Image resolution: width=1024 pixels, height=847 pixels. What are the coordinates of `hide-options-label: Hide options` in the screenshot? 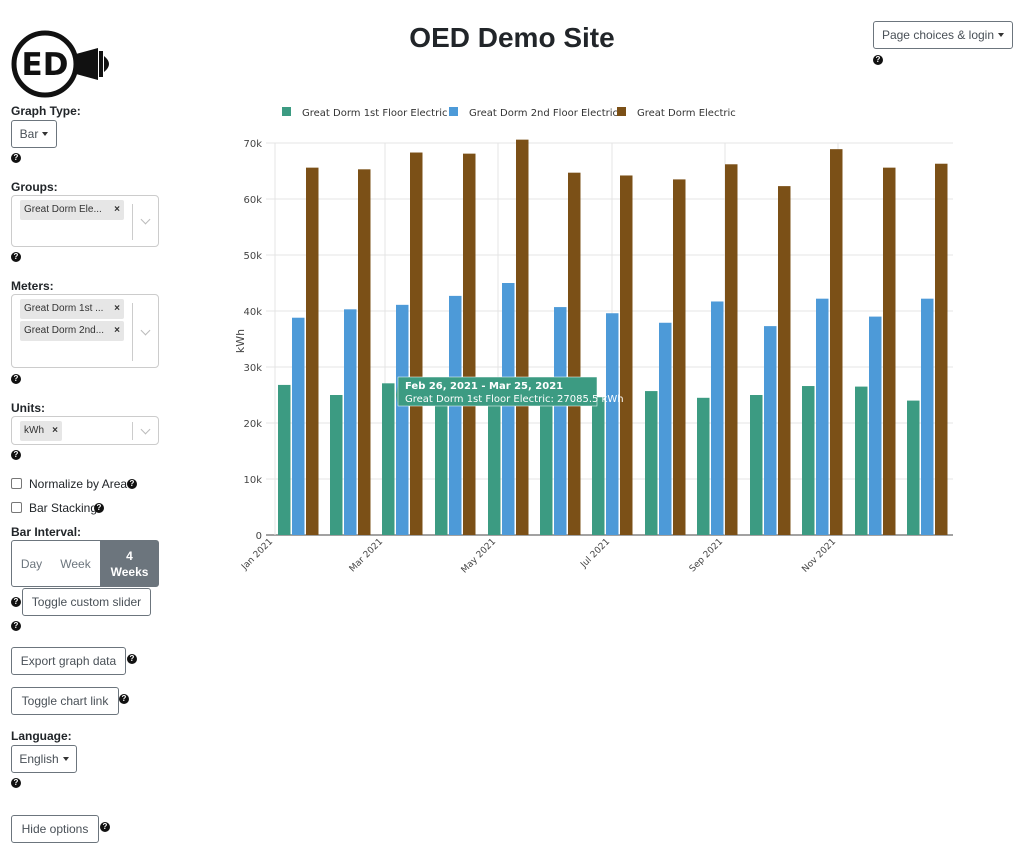 It's located at (55, 829).